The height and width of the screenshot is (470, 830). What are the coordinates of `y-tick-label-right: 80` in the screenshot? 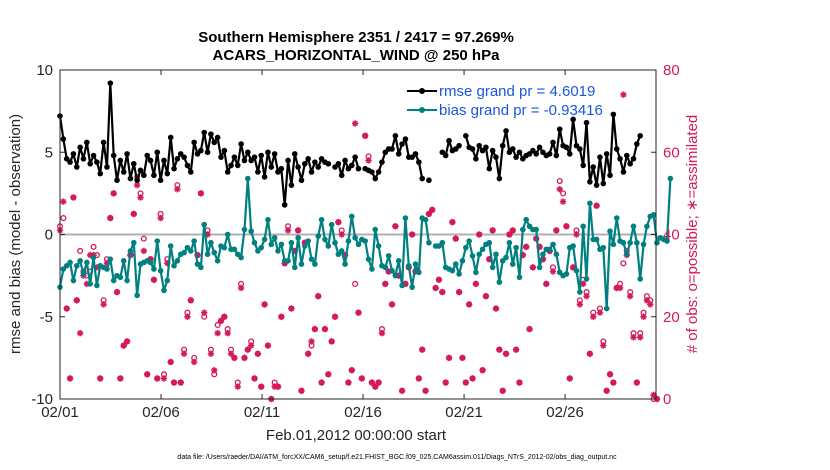 It's located at (671, 70).